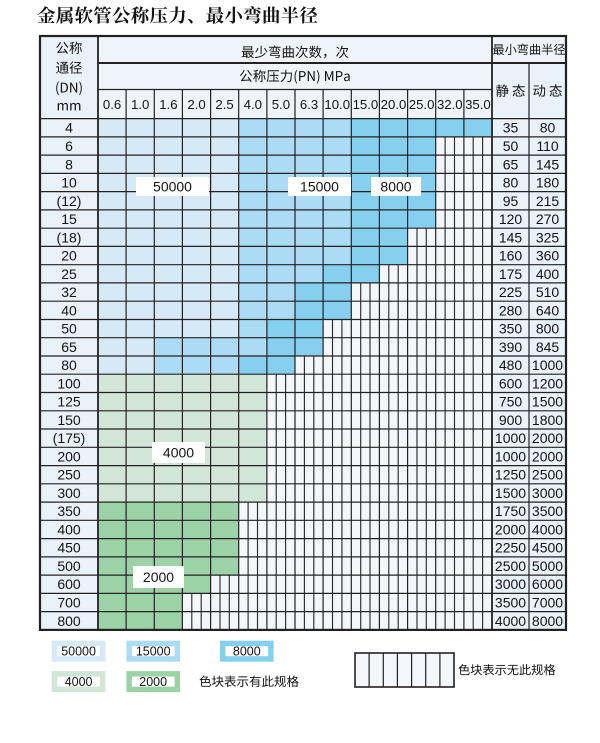  What do you see at coordinates (547, 146) in the screenshot?
I see `svg-text: 110` at bounding box center [547, 146].